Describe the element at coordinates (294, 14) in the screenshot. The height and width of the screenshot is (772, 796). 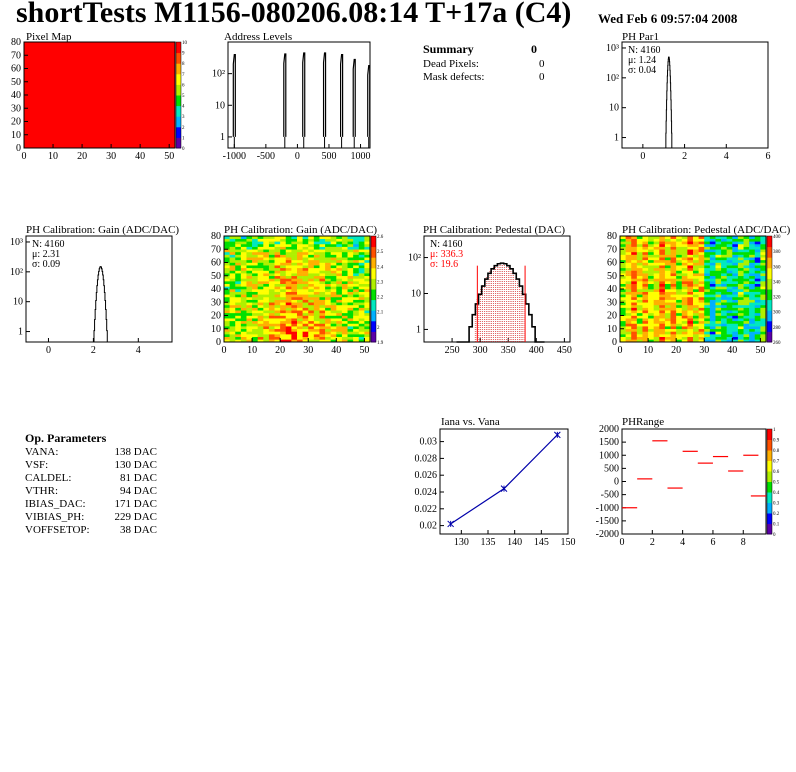
I see `page-title: shortTests M1156-080206.08:14 T+17a (C4)` at that location.